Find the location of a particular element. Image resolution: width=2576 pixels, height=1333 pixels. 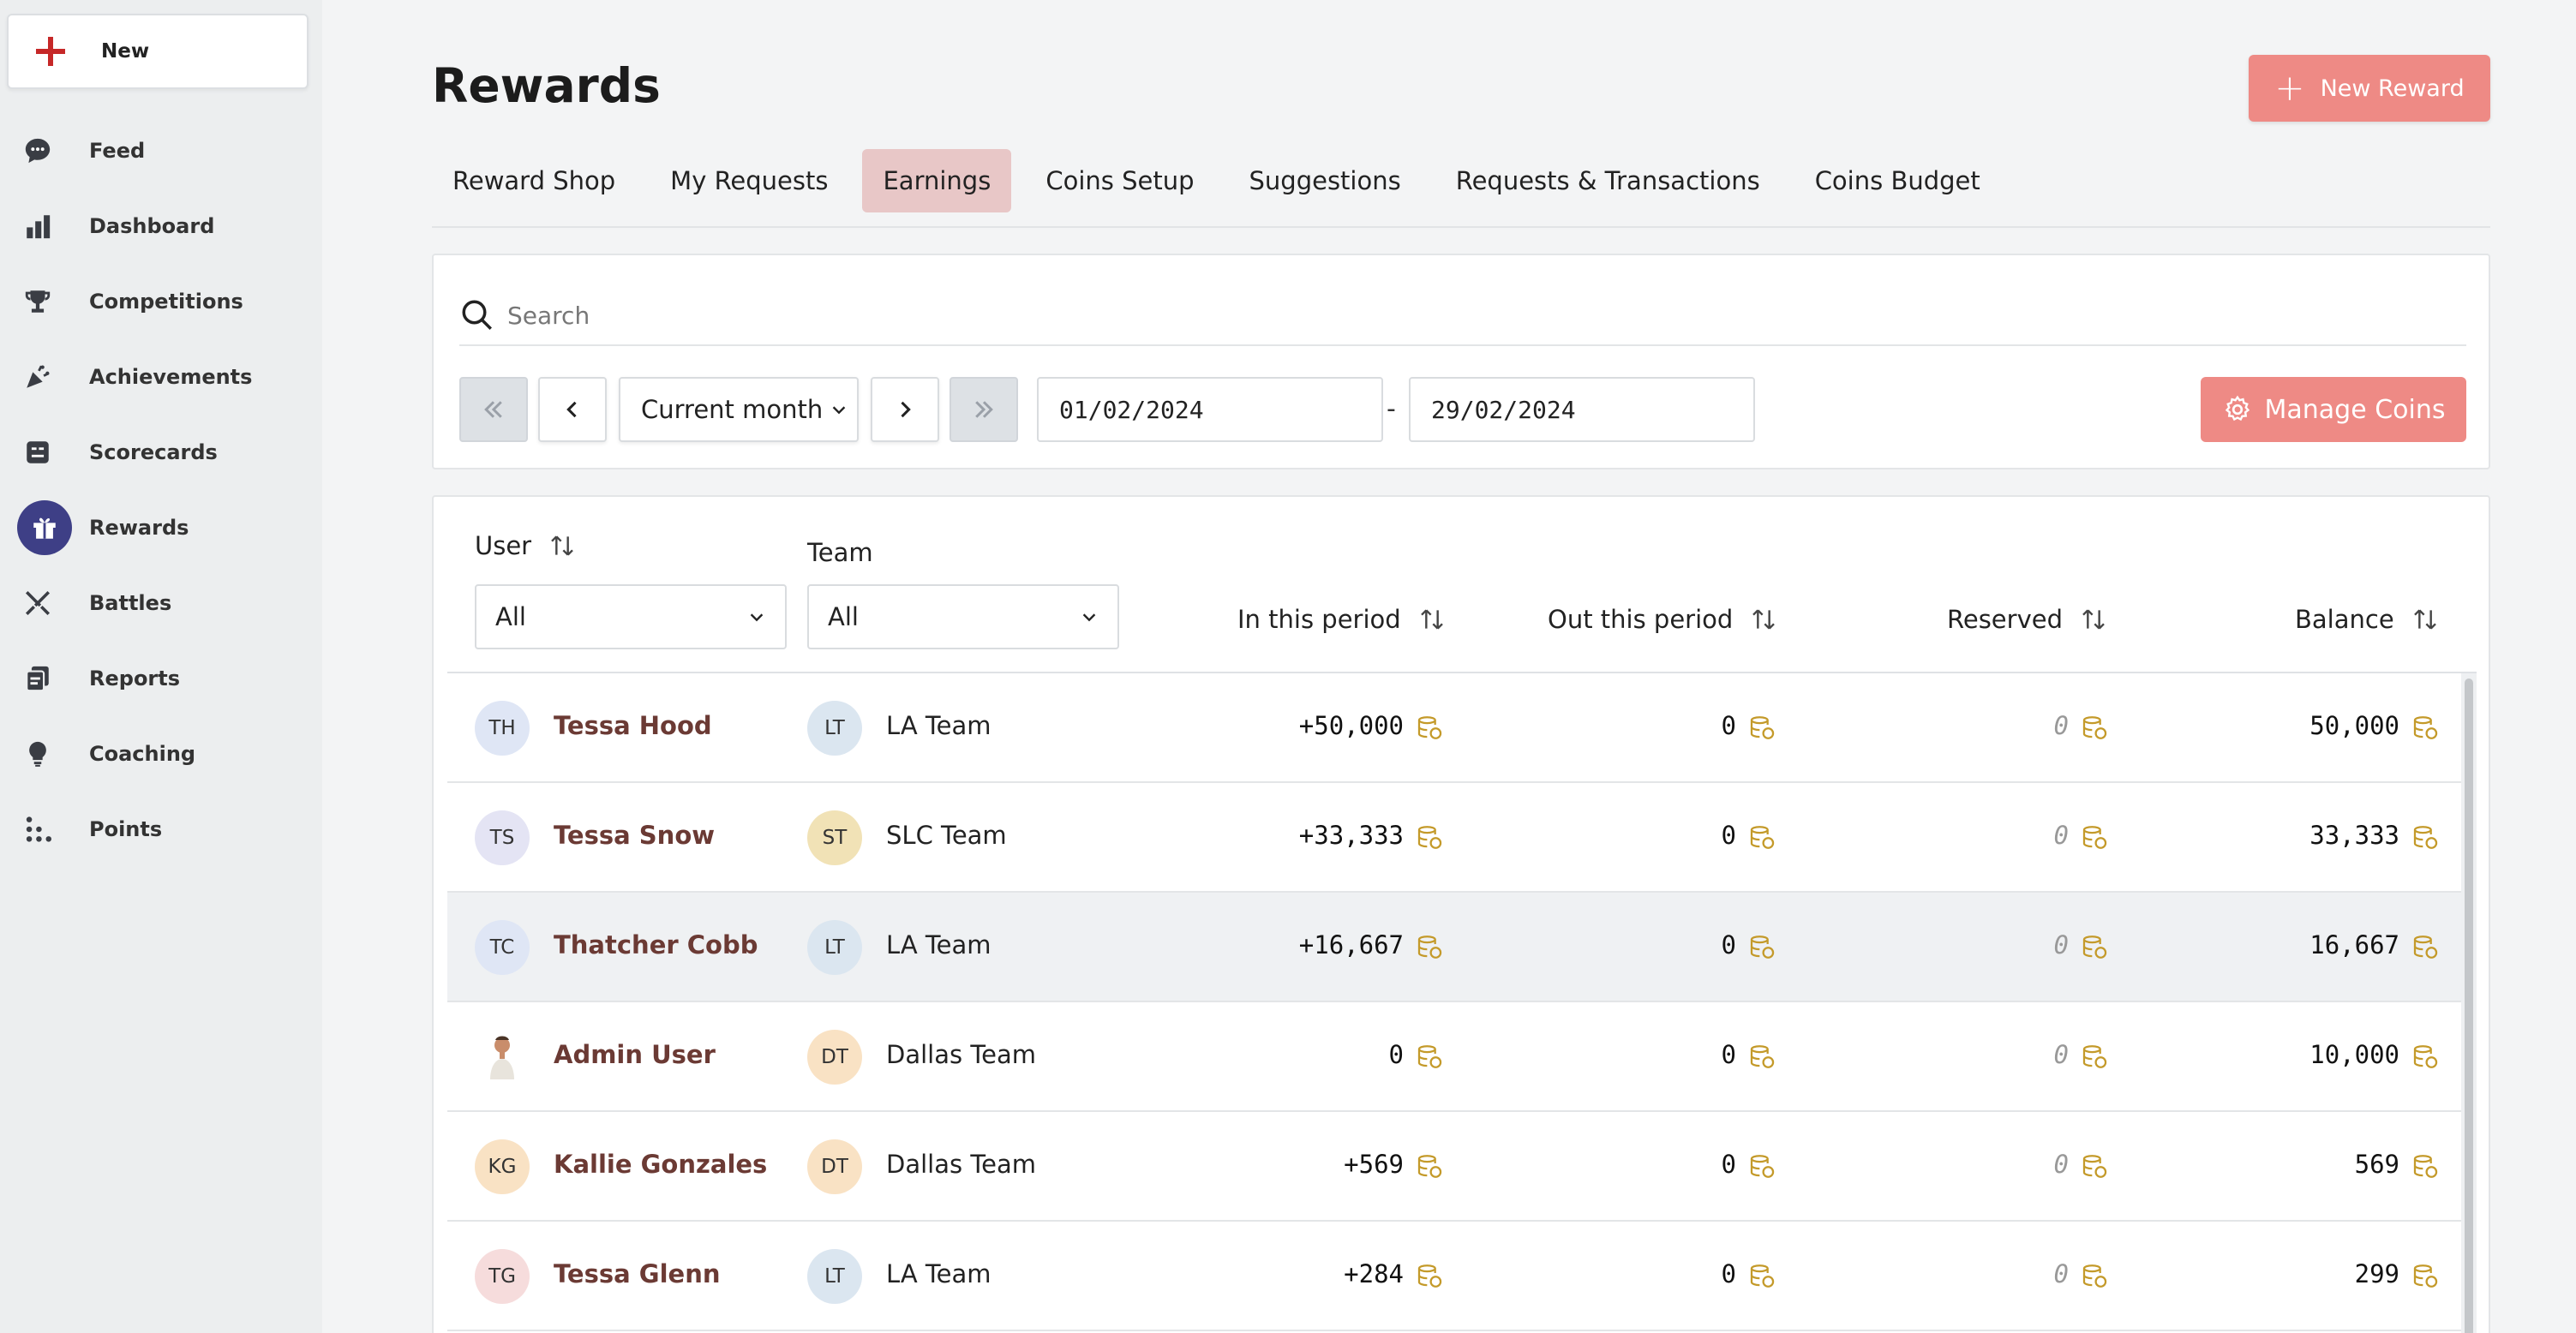

user-name-link: Kallie Gonzales is located at coordinates (661, 1165).